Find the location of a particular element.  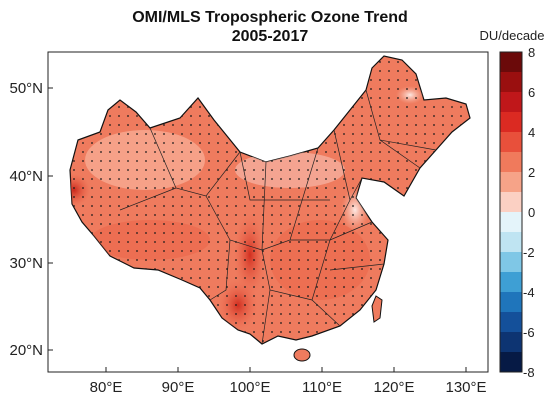

colorbar-frame is located at coordinates (511, 212).